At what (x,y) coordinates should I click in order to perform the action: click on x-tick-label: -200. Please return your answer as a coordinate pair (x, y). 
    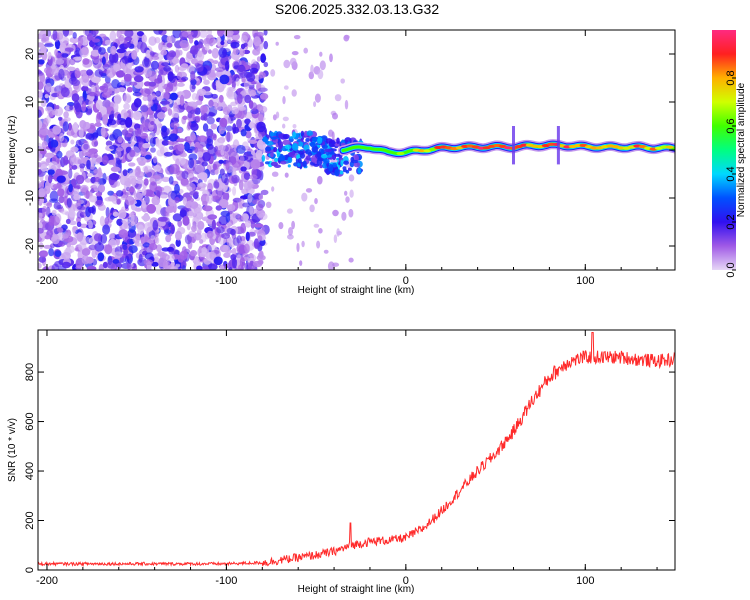
    Looking at the image, I should click on (47, 281).